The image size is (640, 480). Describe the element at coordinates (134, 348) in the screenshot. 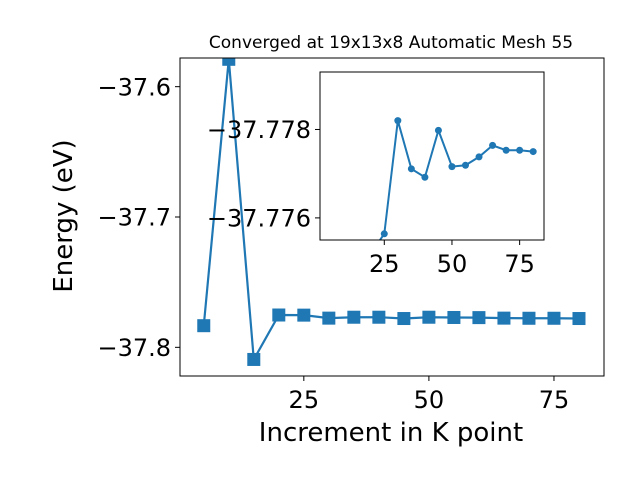

I see `main-y-tick-label: −37.8` at that location.